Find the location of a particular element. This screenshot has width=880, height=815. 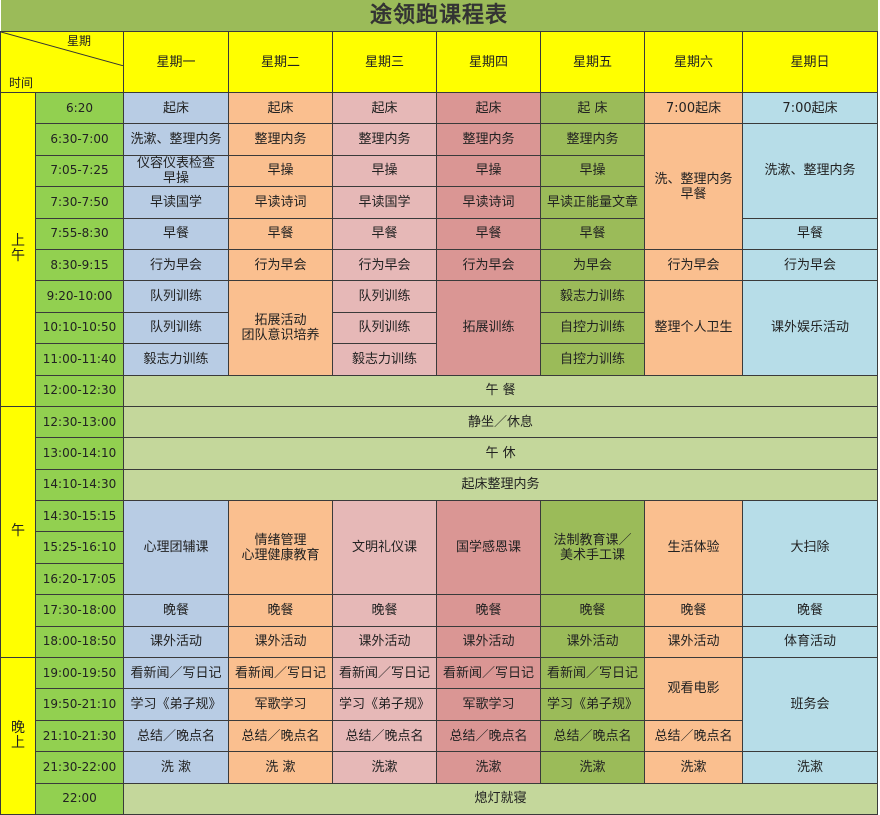

activity-cell: 整理个人卫生 is located at coordinates (693, 328).